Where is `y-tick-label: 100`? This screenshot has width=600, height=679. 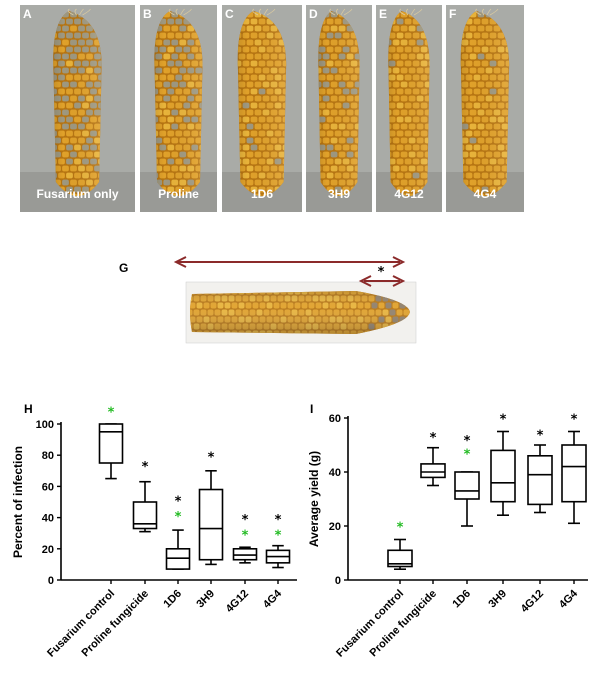 y-tick-label: 100 is located at coordinates (45, 425).